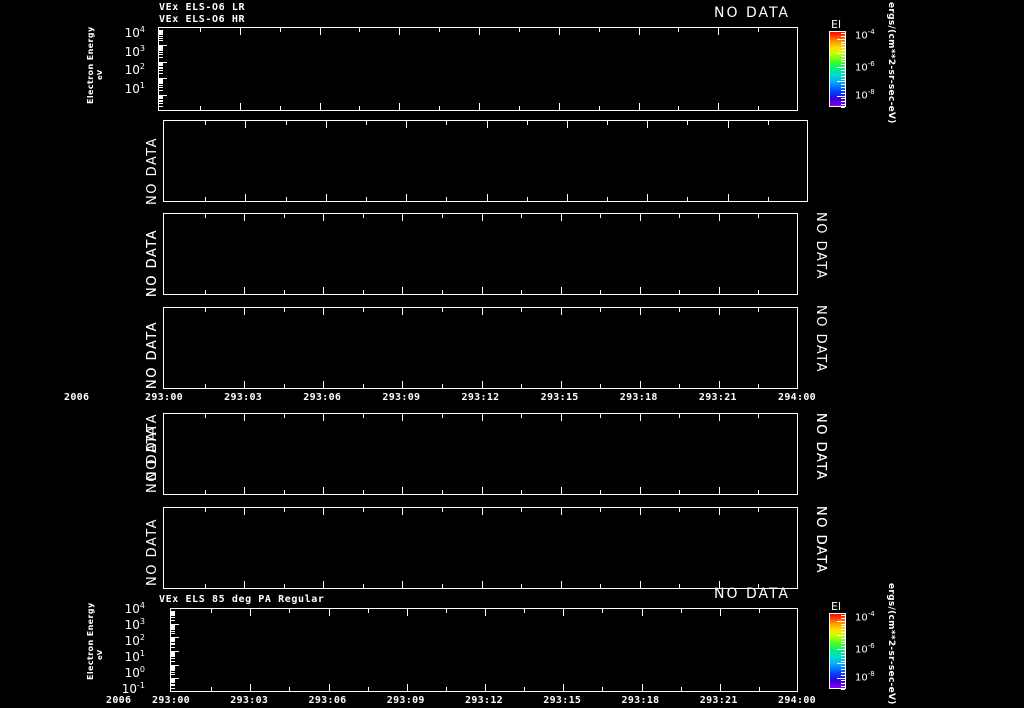 The width and height of the screenshot is (1024, 708). I want to click on panel-5-bottom-ticks, so click(480, 490).